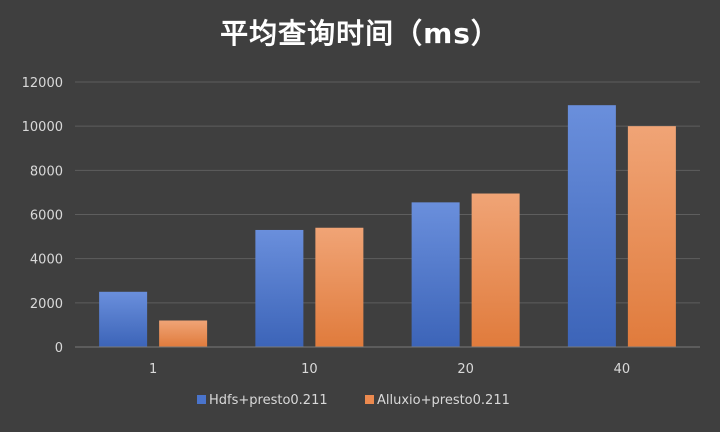  What do you see at coordinates (369, 399) in the screenshot?
I see `legend-swatch-alluxio` at bounding box center [369, 399].